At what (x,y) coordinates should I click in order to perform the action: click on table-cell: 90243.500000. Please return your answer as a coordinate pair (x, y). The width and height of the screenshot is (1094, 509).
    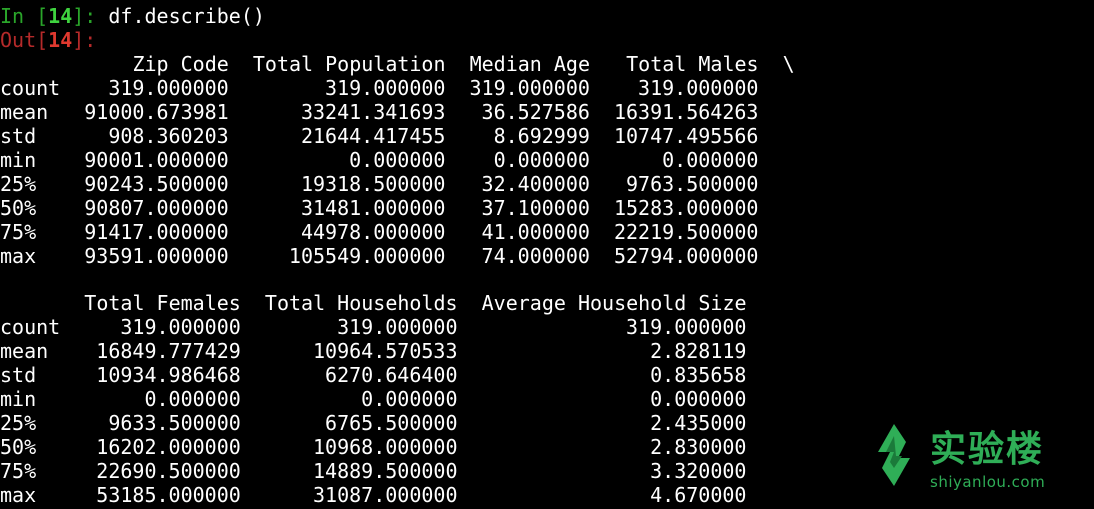
    Looking at the image, I should click on (156, 184).